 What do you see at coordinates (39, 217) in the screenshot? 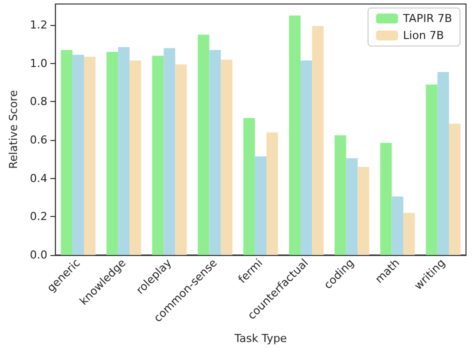
I see `y-tick-label: 0.2` at bounding box center [39, 217].